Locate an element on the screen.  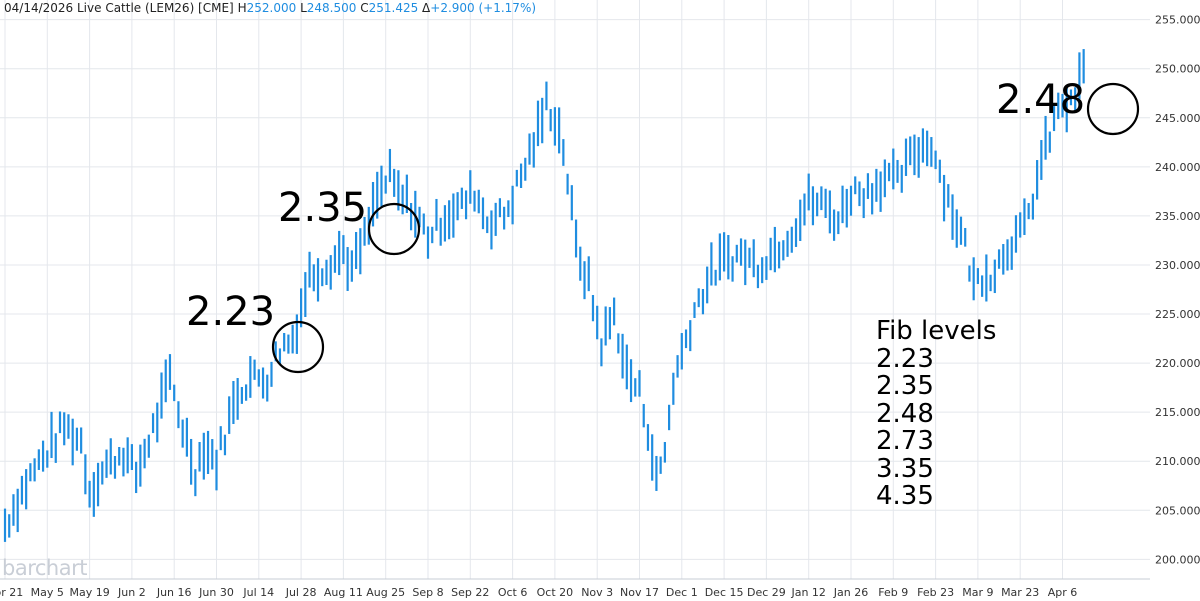
fib-level-2: 2.35 is located at coordinates (905, 386).